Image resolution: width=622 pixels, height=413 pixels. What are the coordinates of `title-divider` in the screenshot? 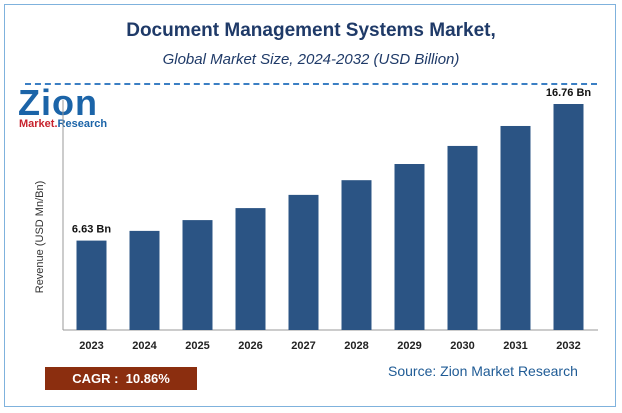 It's located at (311, 84).